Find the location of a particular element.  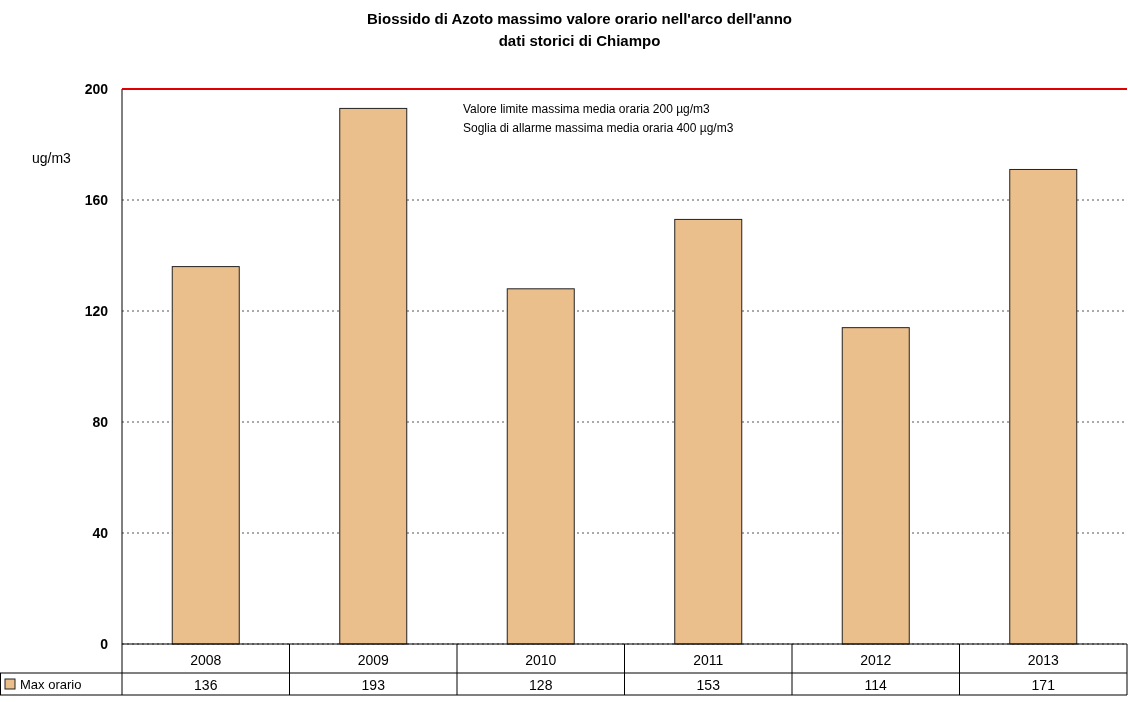

y-tick-label: 200 is located at coordinates (96, 89).